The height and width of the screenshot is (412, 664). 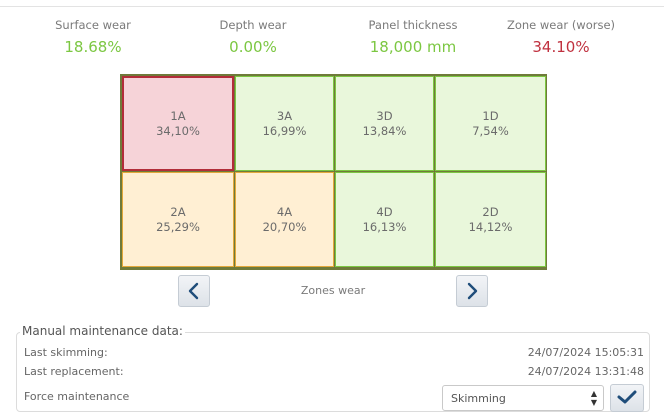 I want to click on zone-id: 3D, so click(x=384, y=115).